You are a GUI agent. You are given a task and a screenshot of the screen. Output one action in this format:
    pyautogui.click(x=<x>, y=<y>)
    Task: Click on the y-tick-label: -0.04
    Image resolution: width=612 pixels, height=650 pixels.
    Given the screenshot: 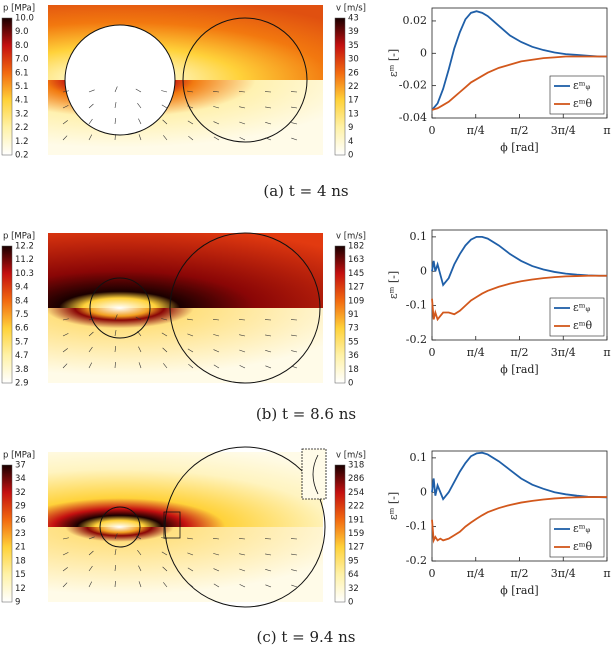 What is the action you would take?
    pyautogui.click(x=413, y=117)
    